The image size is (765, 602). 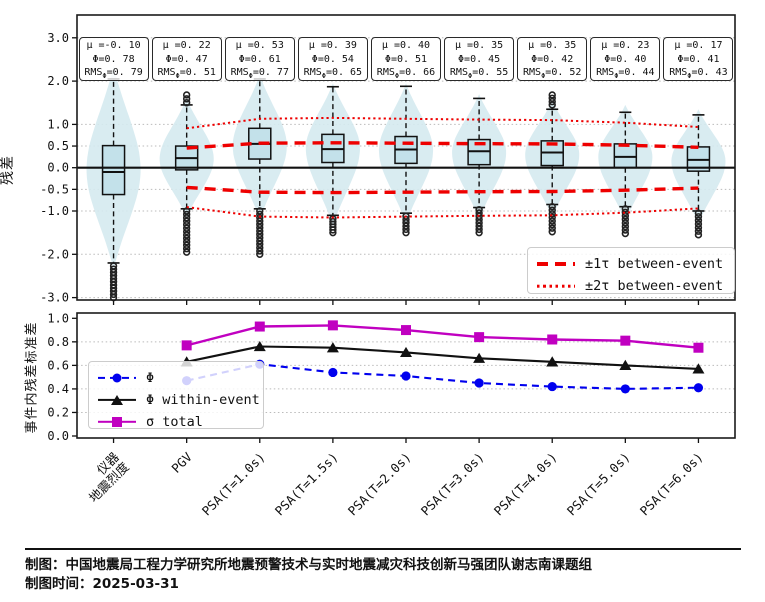 I want to click on annotation-mu: μ =0. 17, so click(x=698, y=45).